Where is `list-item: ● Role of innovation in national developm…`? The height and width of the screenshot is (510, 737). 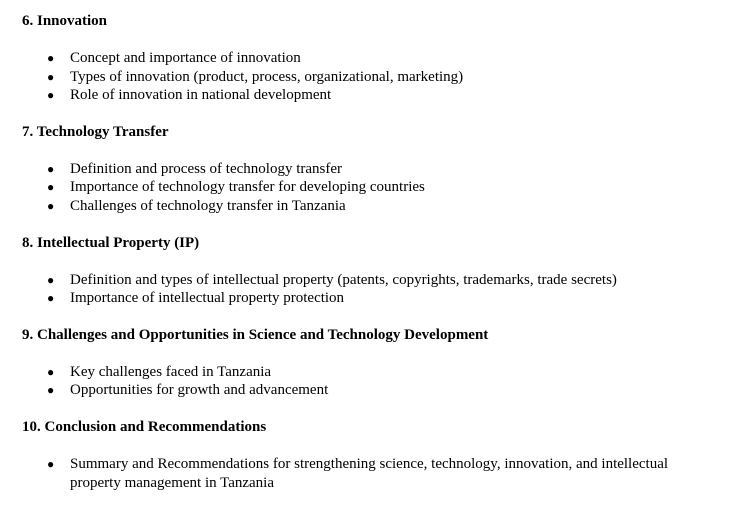
list-item: ● Role of innovation in national developm… is located at coordinates (372, 95).